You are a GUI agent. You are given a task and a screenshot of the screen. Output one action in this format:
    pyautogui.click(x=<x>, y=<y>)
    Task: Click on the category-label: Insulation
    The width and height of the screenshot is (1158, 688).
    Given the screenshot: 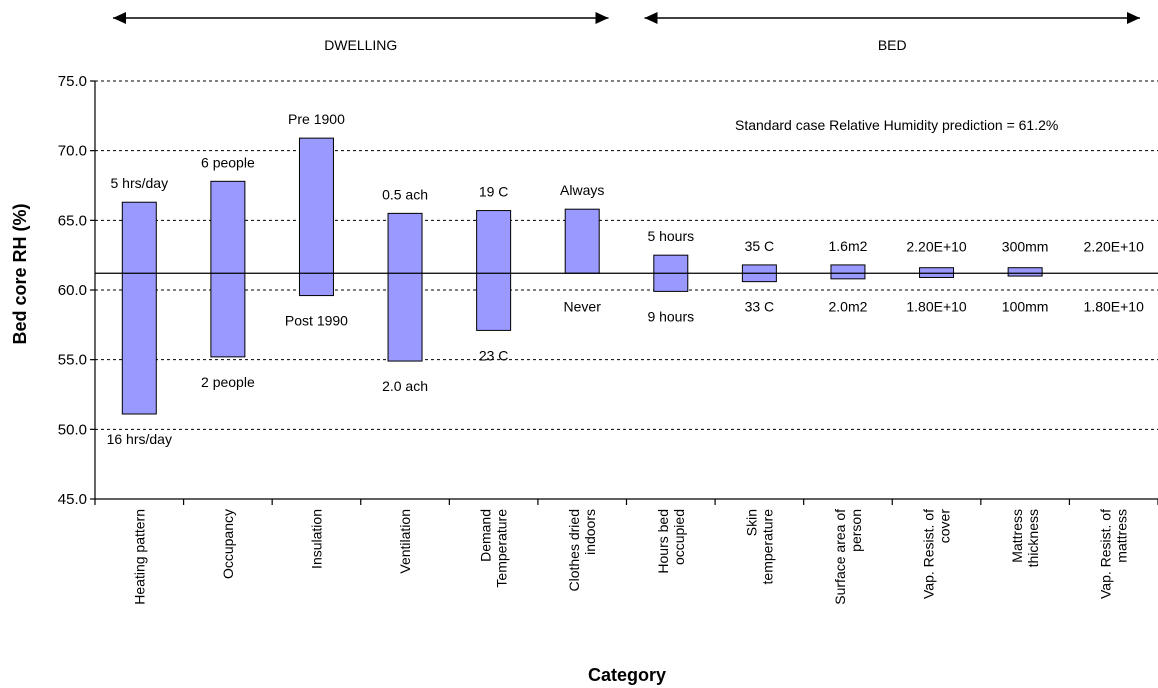 What is the action you would take?
    pyautogui.click(x=316, y=539)
    